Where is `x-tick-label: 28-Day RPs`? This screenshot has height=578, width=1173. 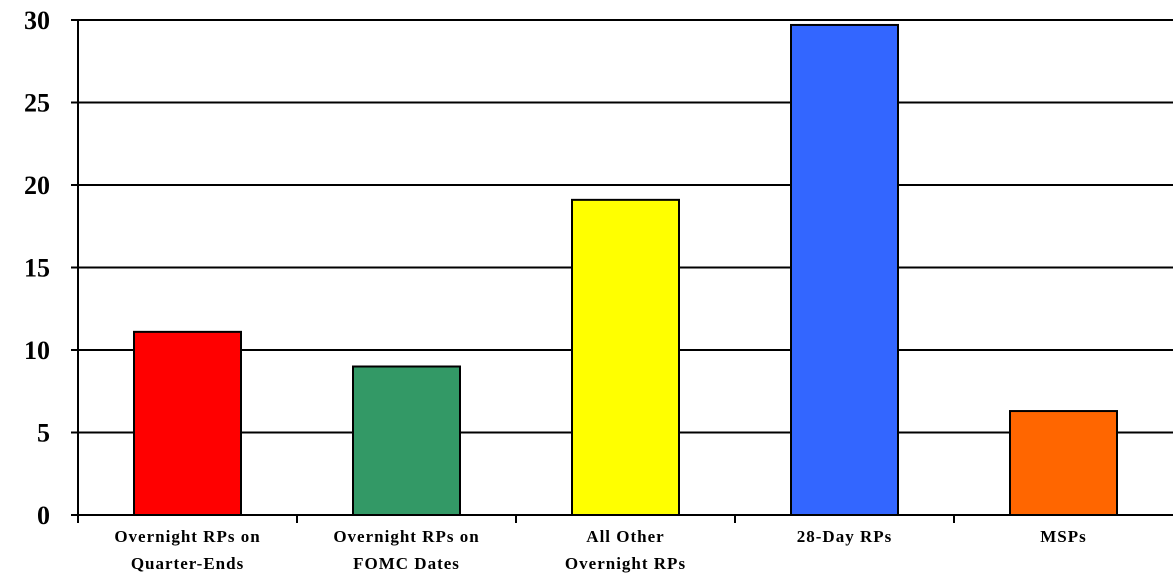 x-tick-label: 28-Day RPs is located at coordinates (844, 536).